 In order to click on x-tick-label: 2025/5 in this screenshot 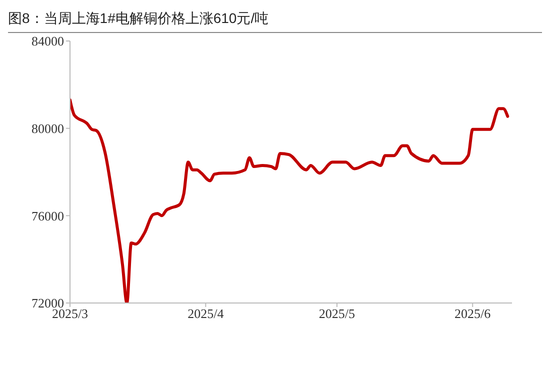, I will do `click(337, 314)`.